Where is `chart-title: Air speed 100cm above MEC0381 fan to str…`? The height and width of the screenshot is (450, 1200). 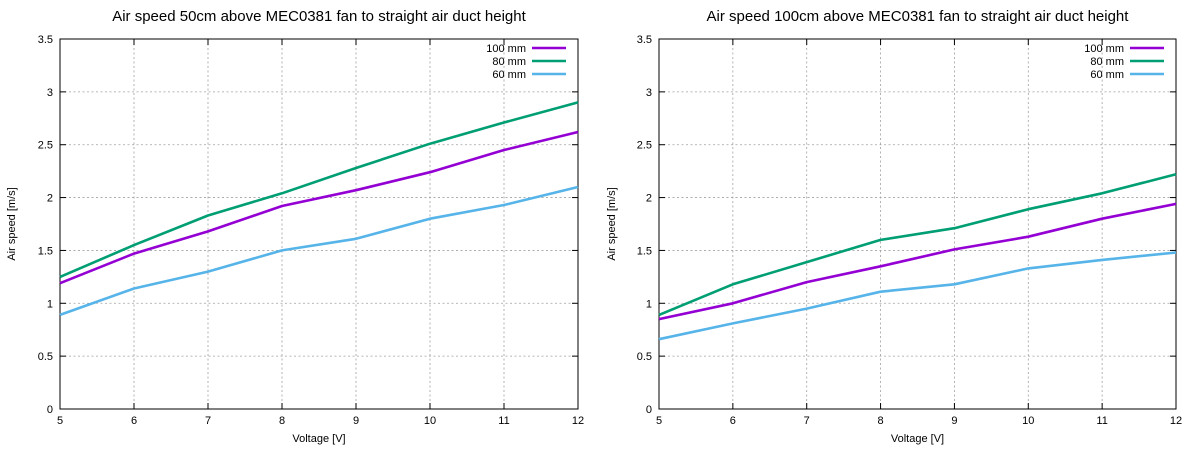
chart-title: Air speed 100cm above MEC0381 fan to str… is located at coordinates (918, 16).